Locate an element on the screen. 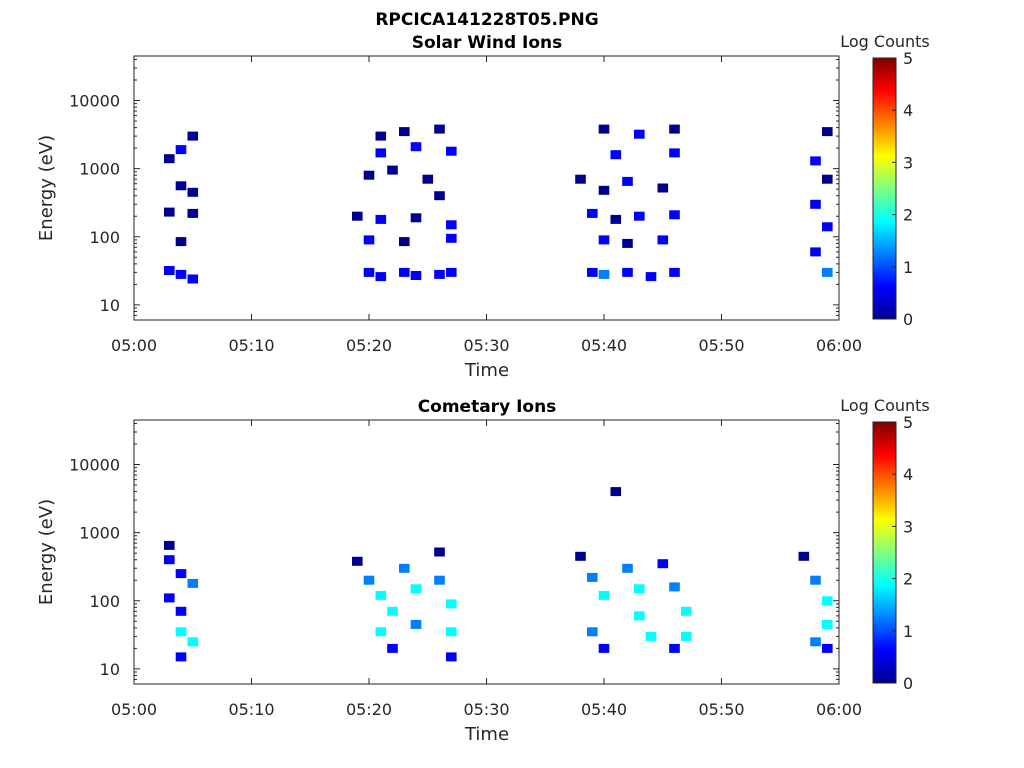 The width and height of the screenshot is (1024, 768). colorbar-tick-label: 4 is located at coordinates (908, 110).